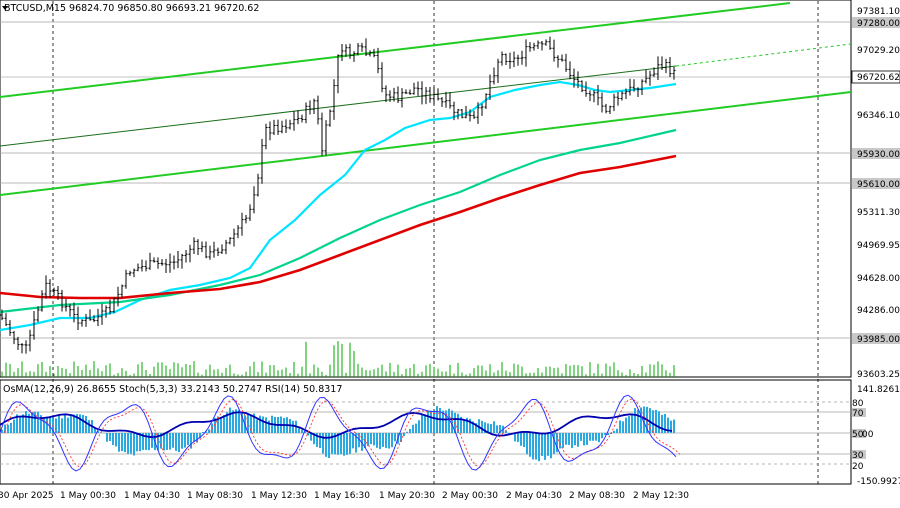  Describe the element at coordinates (858, 404) in the screenshot. I see `indicator-level-tick: 80` at that location.